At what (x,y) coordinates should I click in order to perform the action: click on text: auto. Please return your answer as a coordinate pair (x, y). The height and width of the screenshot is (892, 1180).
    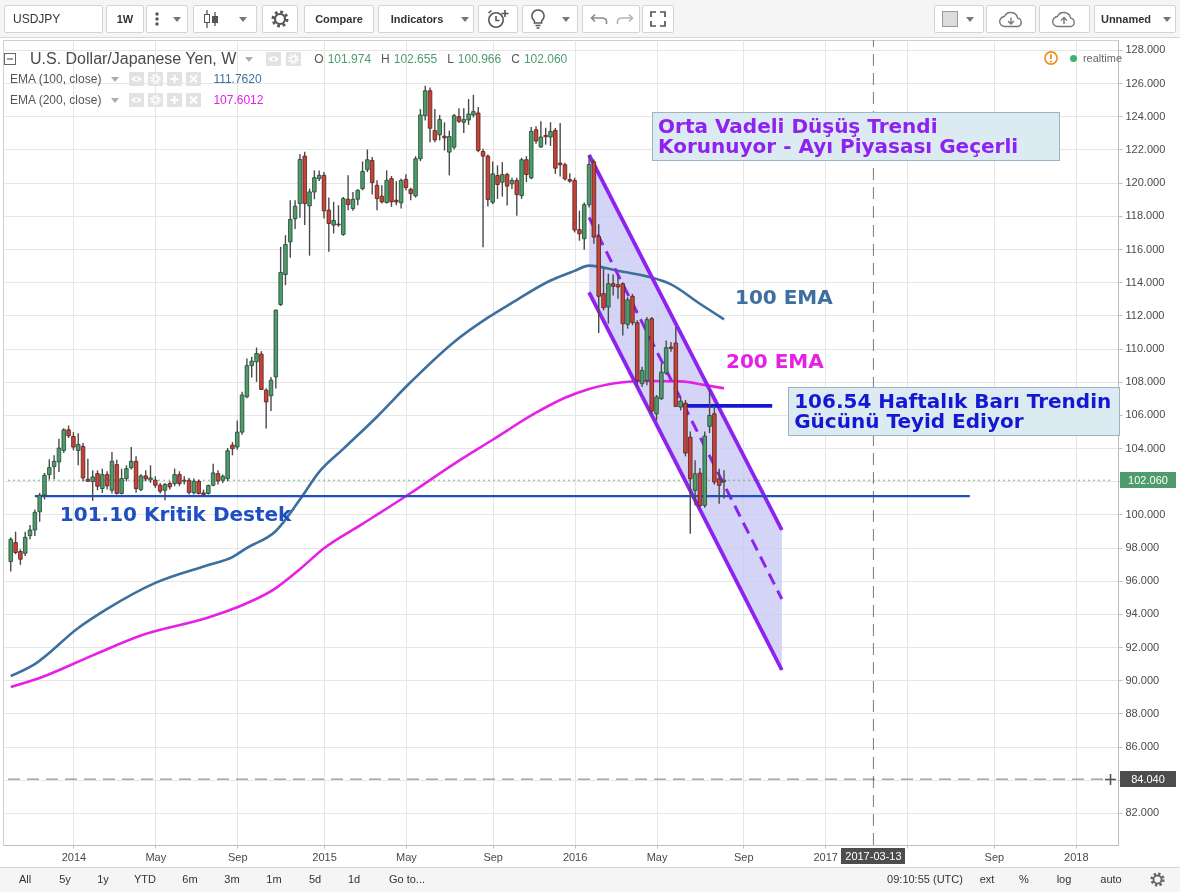
    Looking at the image, I should click on (1111, 879).